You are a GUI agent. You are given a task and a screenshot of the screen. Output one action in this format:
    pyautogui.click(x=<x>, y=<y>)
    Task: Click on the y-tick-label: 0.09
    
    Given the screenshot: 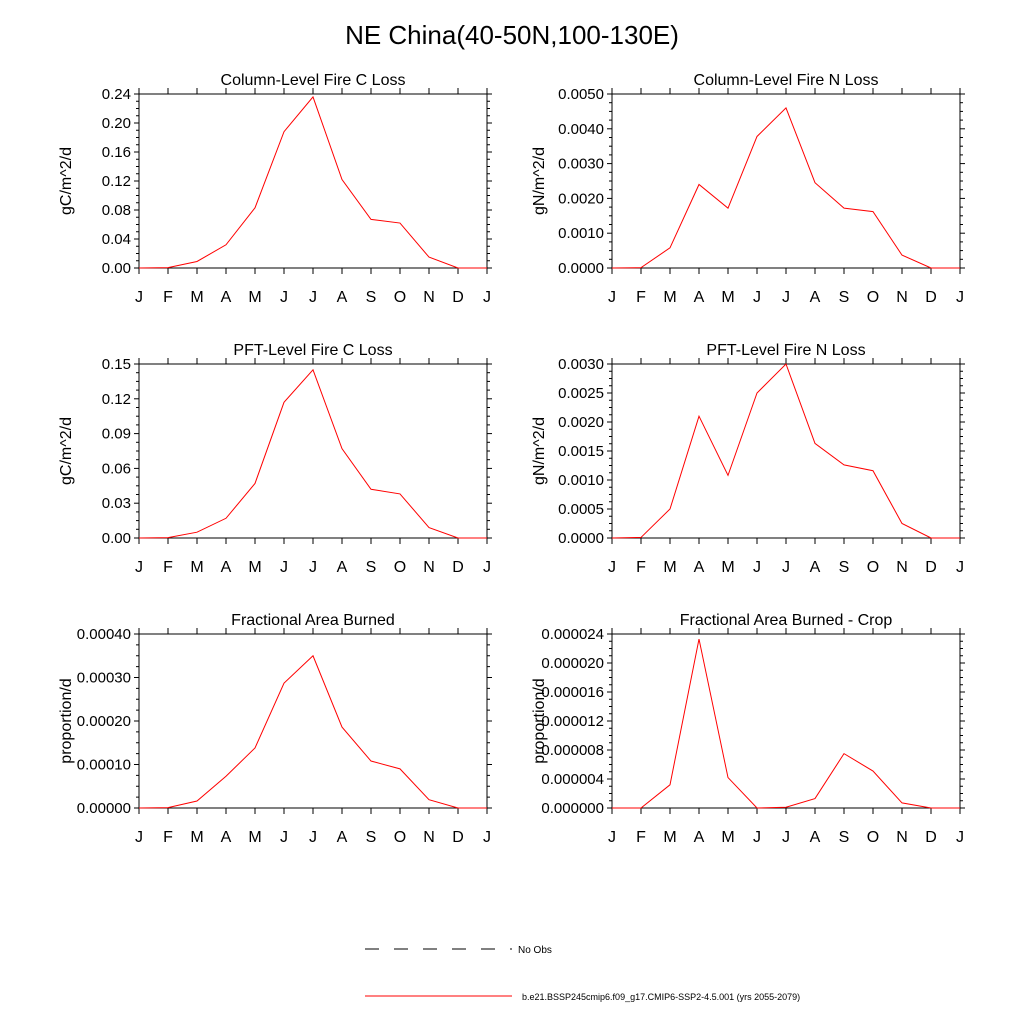 What is the action you would take?
    pyautogui.click(x=116, y=434)
    